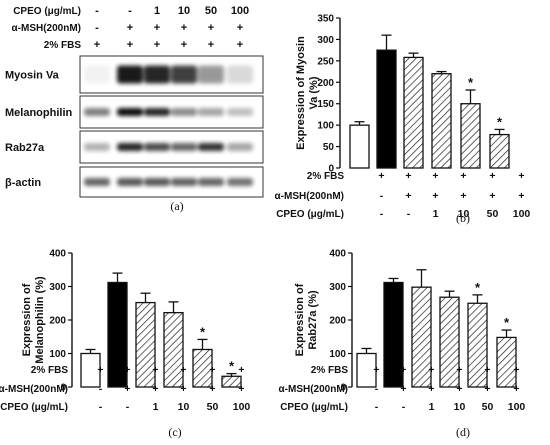 This screenshot has width=550, height=445. I want to click on panel-caption: (b), so click(463, 218).